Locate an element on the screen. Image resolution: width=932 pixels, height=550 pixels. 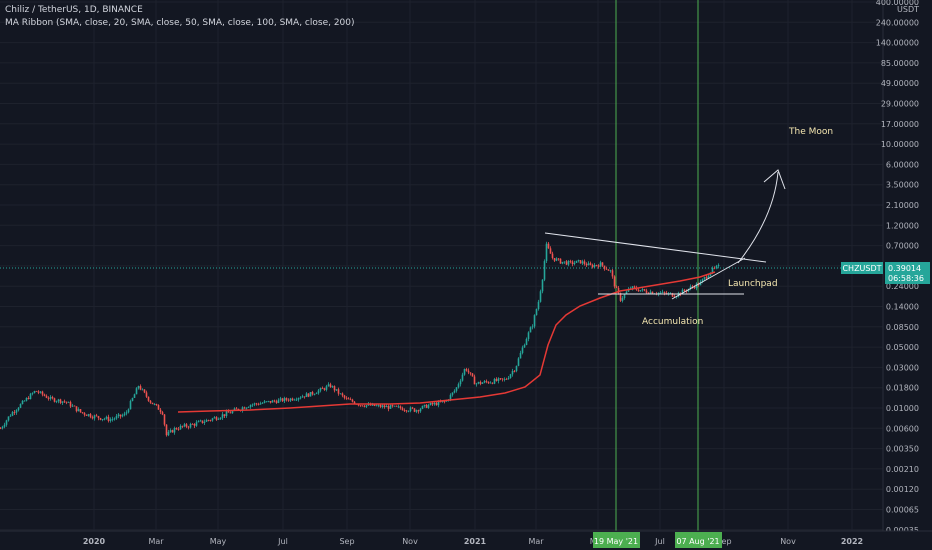
symbol-title: Chiliz / TetherUS, 1D, BINANCE is located at coordinates (74, 10).